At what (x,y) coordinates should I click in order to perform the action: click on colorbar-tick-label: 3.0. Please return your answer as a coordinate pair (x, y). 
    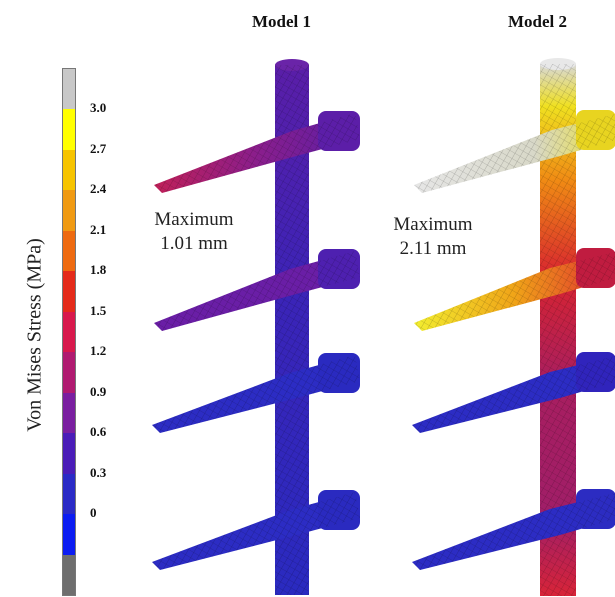
    Looking at the image, I should click on (98, 108).